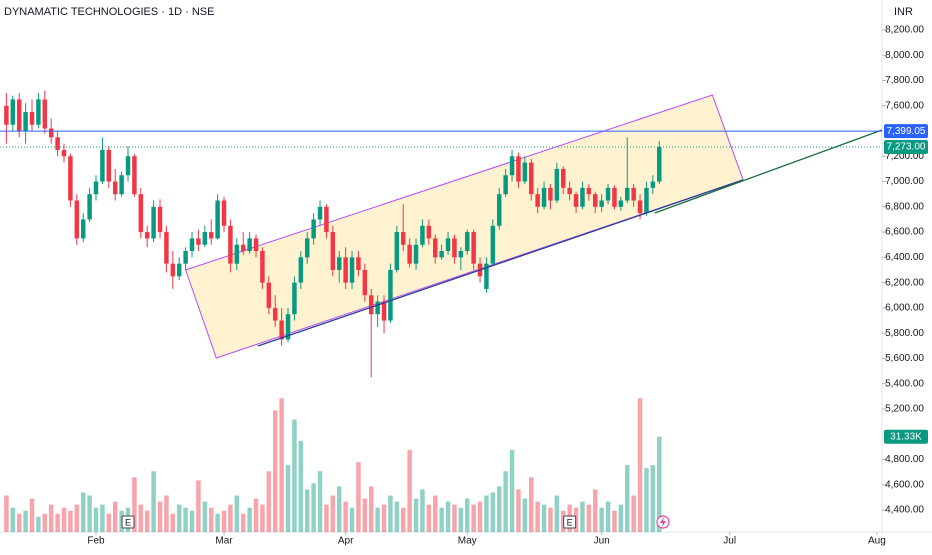  Describe the element at coordinates (904, 358) in the screenshot. I see `y-tick-label: 5,600.00` at that location.